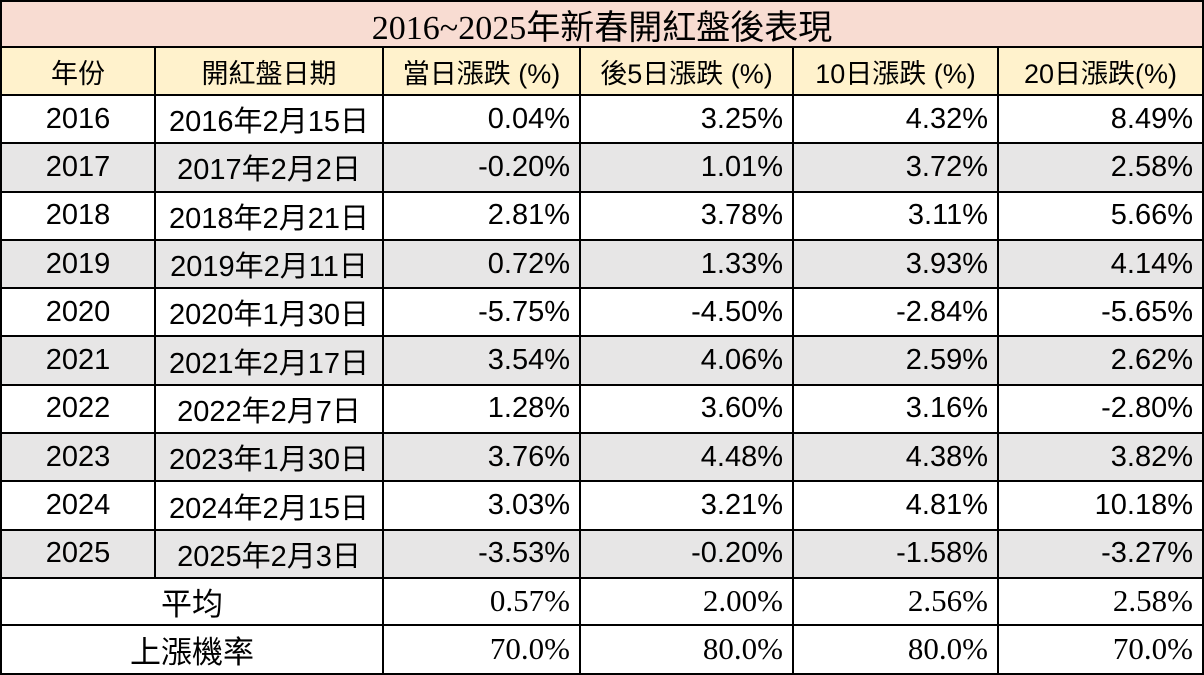  Describe the element at coordinates (193, 602) in the screenshot. I see `average-label: 平均` at that location.